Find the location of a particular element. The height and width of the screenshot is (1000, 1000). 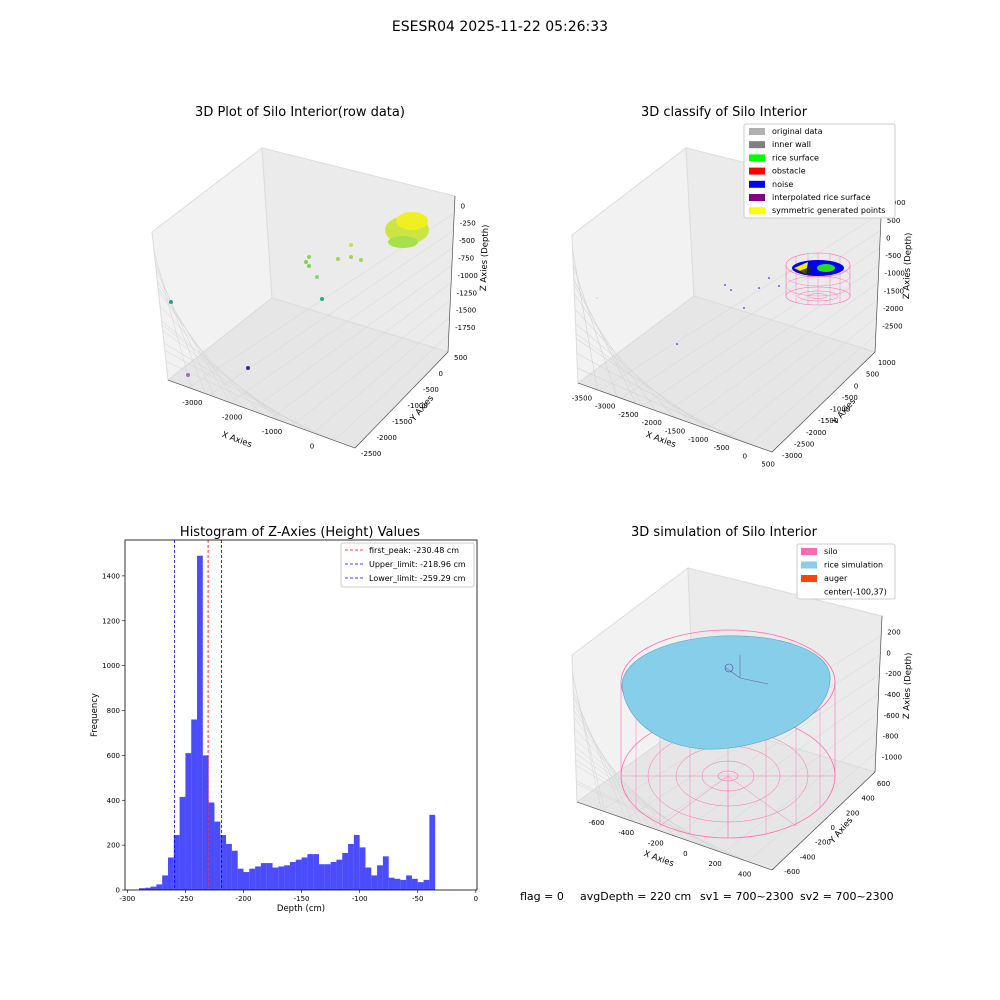

classify-gridlines is located at coordinates (727, 329).